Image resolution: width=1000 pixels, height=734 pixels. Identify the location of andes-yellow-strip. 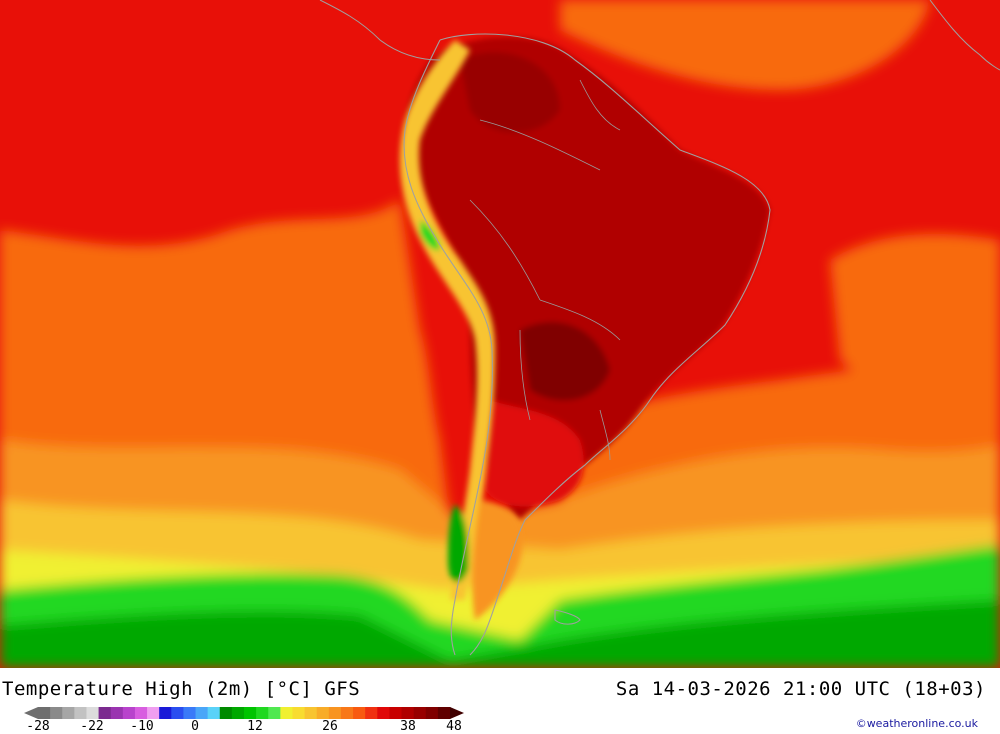
(447, 320).